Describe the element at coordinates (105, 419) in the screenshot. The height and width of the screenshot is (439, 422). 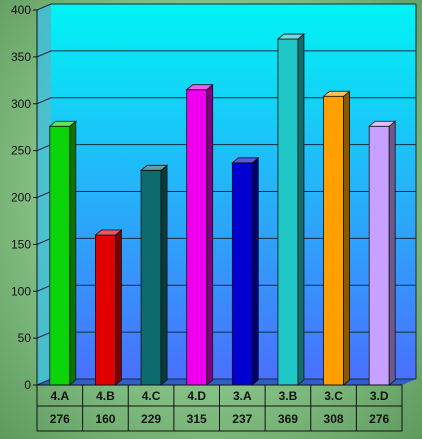
I see `data-label: 160` at that location.